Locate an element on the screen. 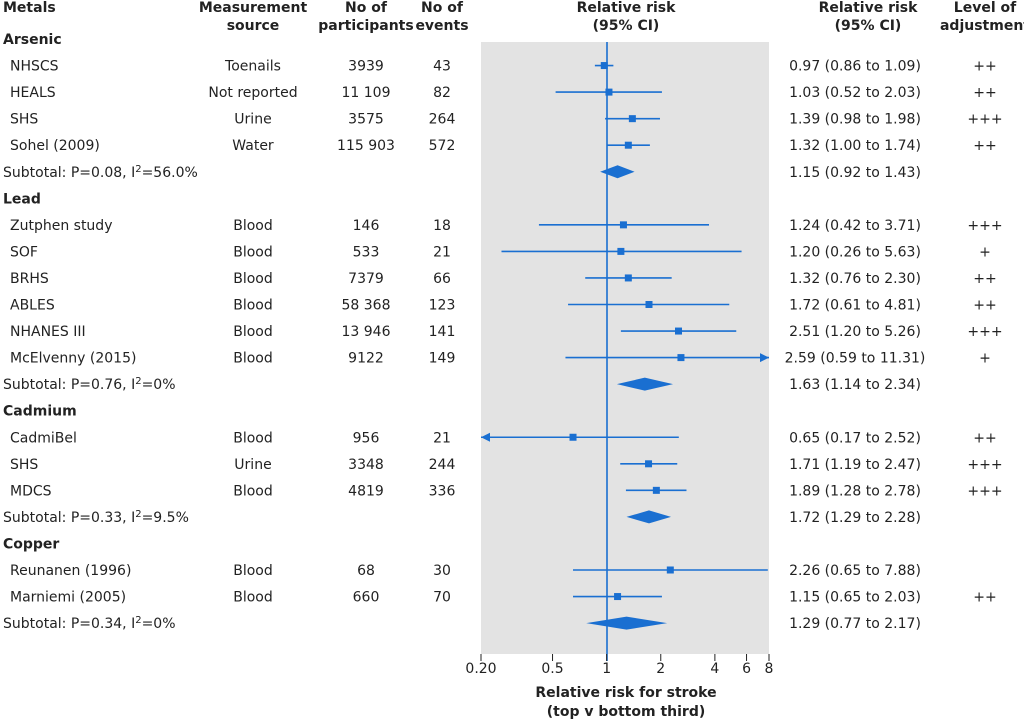 Image resolution: width=1024 pixels, height=723 pixels. subtotal-diamond-lead is located at coordinates (645, 384).